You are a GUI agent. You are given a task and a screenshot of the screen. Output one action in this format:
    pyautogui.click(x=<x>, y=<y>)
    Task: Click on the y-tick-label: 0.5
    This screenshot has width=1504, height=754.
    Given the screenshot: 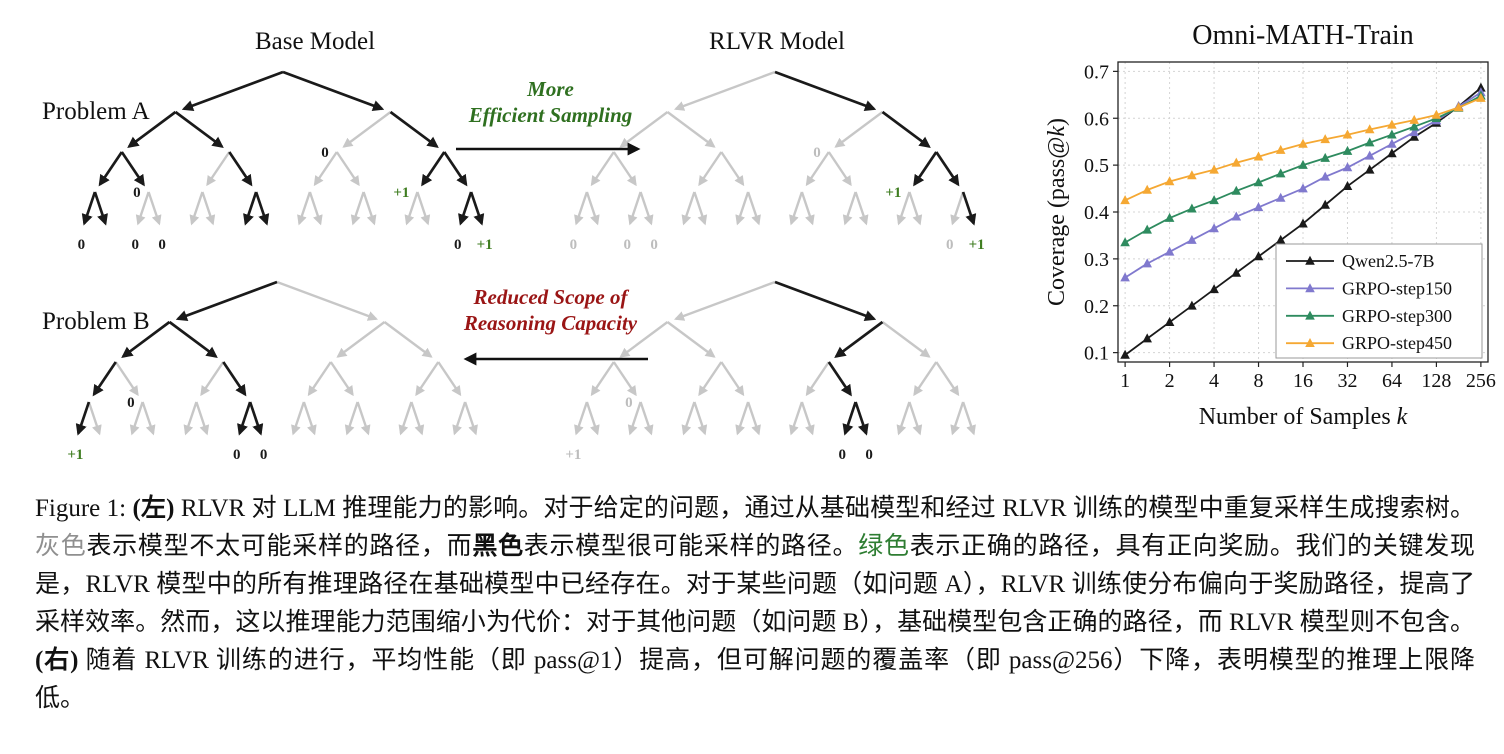 What is the action you would take?
    pyautogui.click(x=1096, y=166)
    